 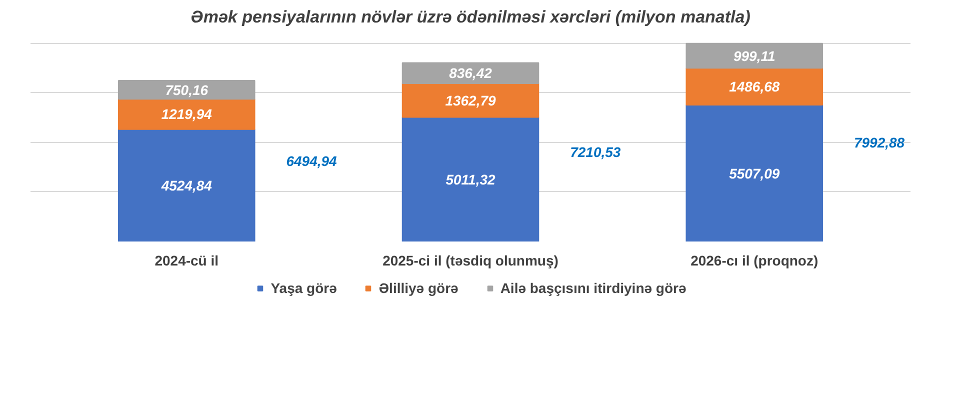 What do you see at coordinates (418, 288) in the screenshot?
I see `legend-label: Əlilliyə görə` at bounding box center [418, 288].